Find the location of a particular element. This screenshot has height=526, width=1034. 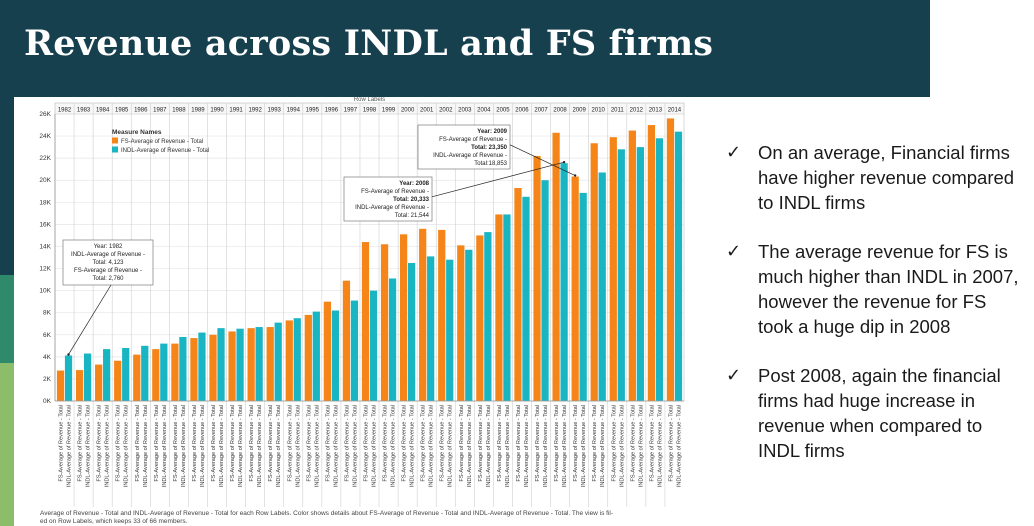

year-label: 2014 is located at coordinates (675, 111).